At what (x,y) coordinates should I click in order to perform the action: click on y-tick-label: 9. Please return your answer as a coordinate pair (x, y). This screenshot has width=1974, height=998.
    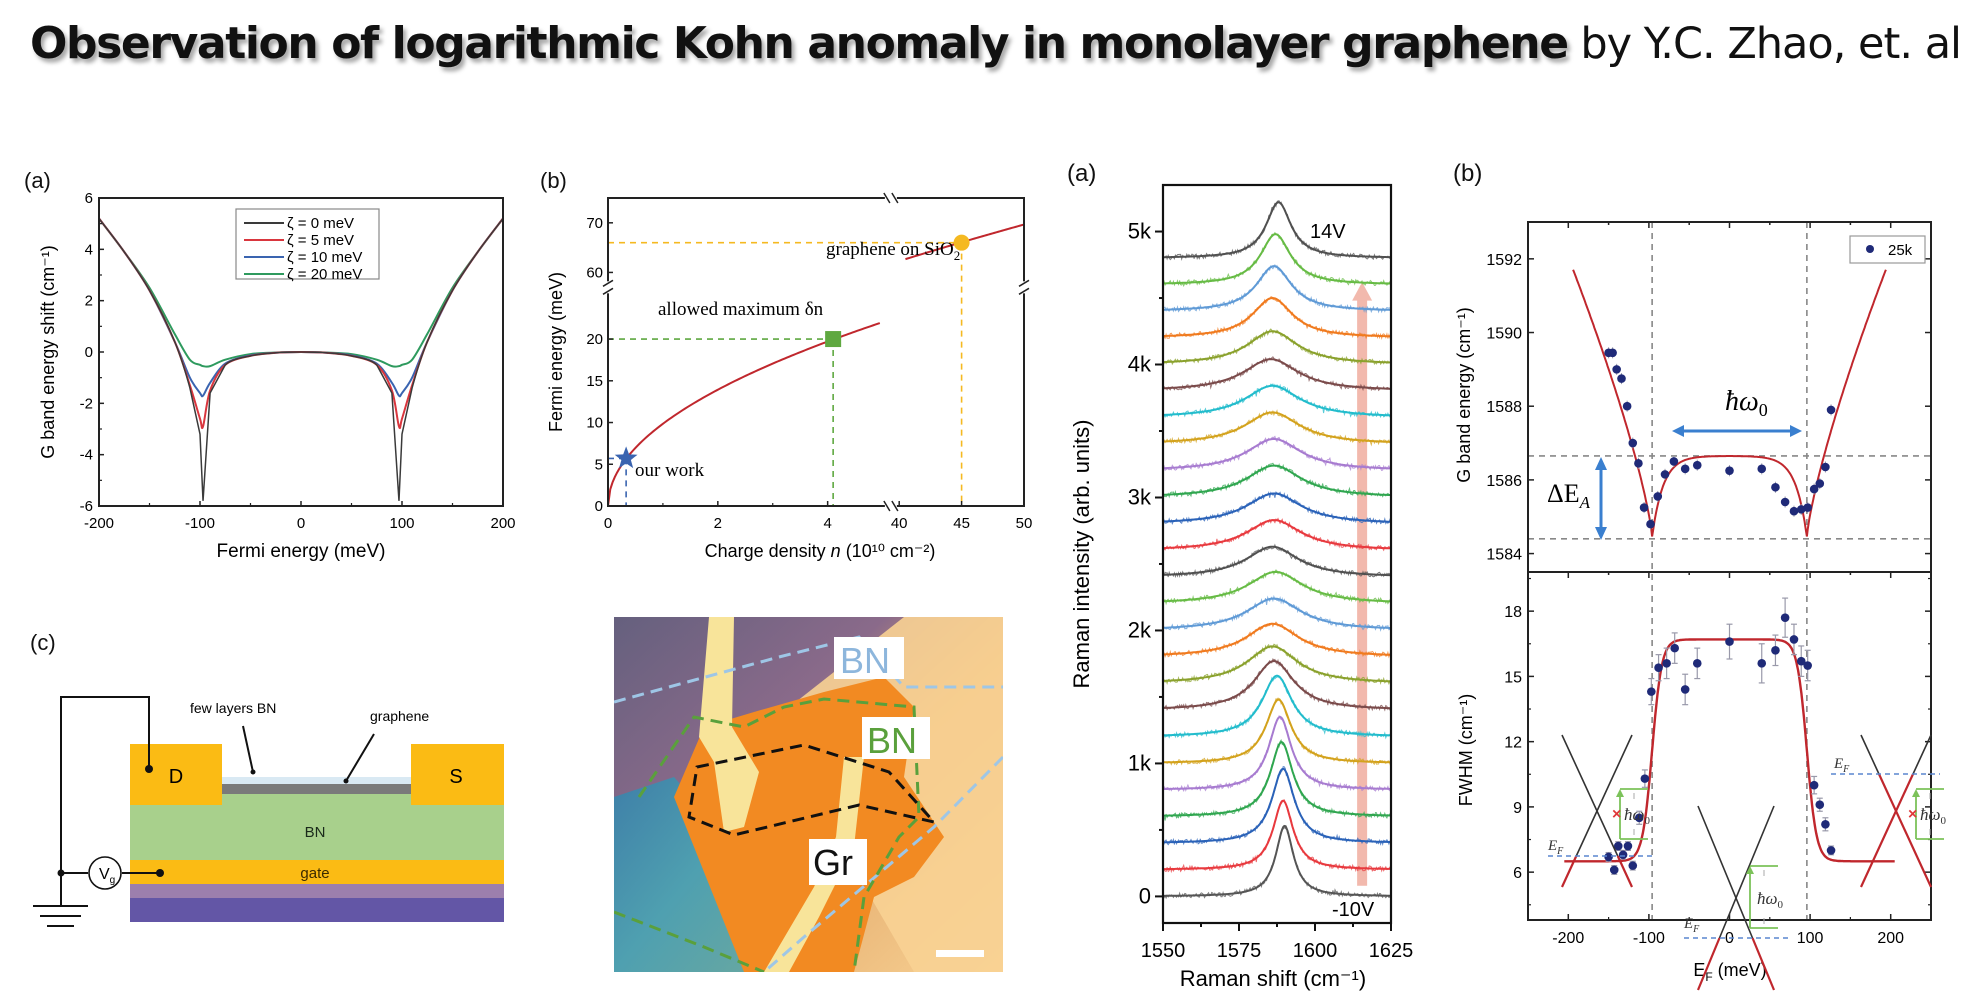
    Looking at the image, I should click on (1517, 808).